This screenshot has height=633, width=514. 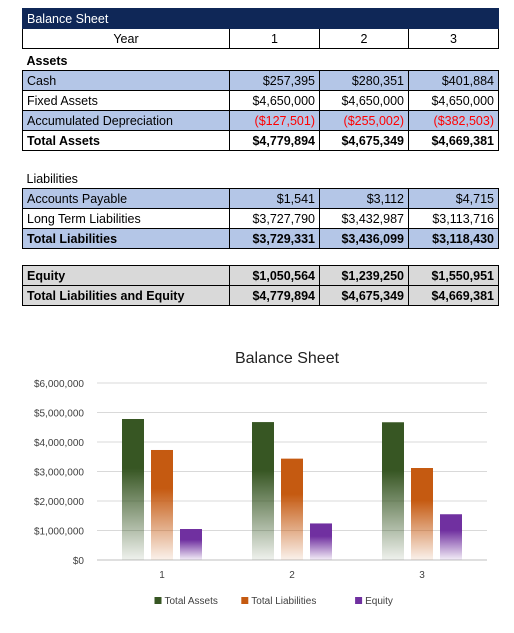 I want to click on depreciation-label: Accumulated Depreciation, so click(x=126, y=120).